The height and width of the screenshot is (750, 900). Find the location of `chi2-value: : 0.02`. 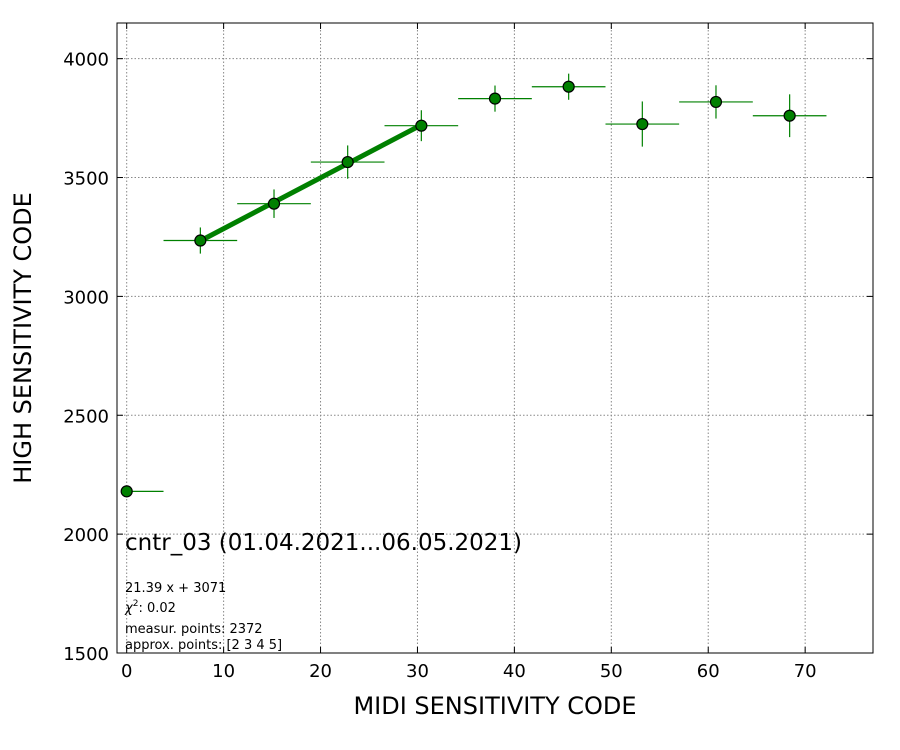

chi2-value: : 0.02 is located at coordinates (156, 608).